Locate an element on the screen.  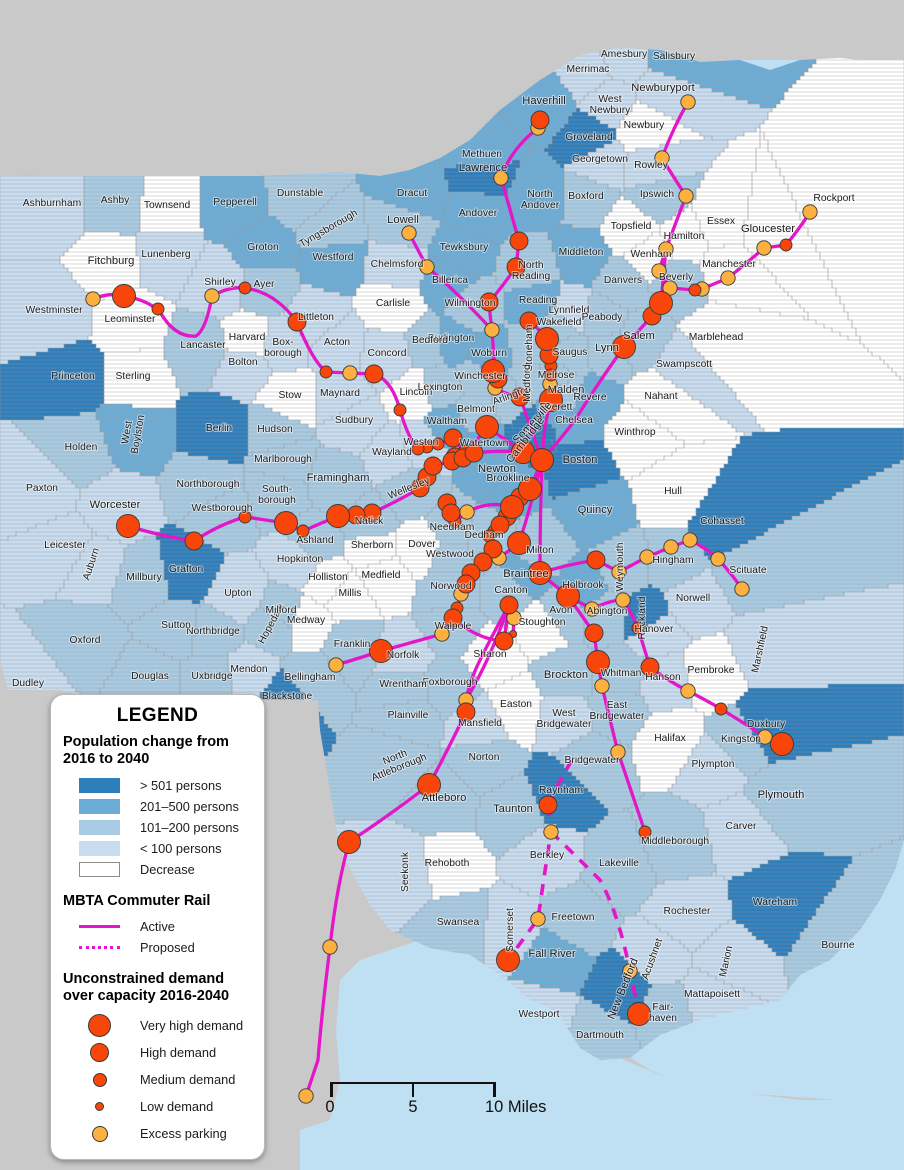
station-symbol-very-high: Fitchburg is located at coordinates (124, 296).